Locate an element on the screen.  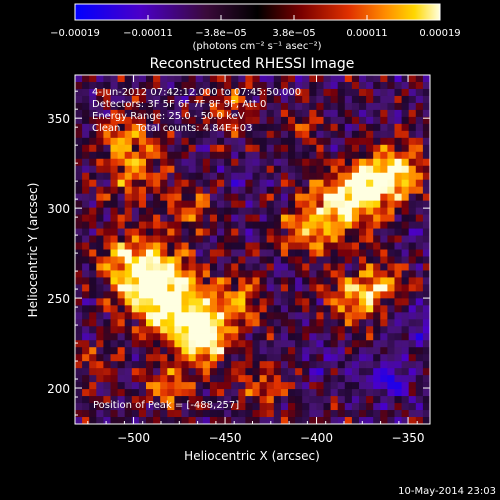
y-tick-label: 250 is located at coordinates (58, 299).